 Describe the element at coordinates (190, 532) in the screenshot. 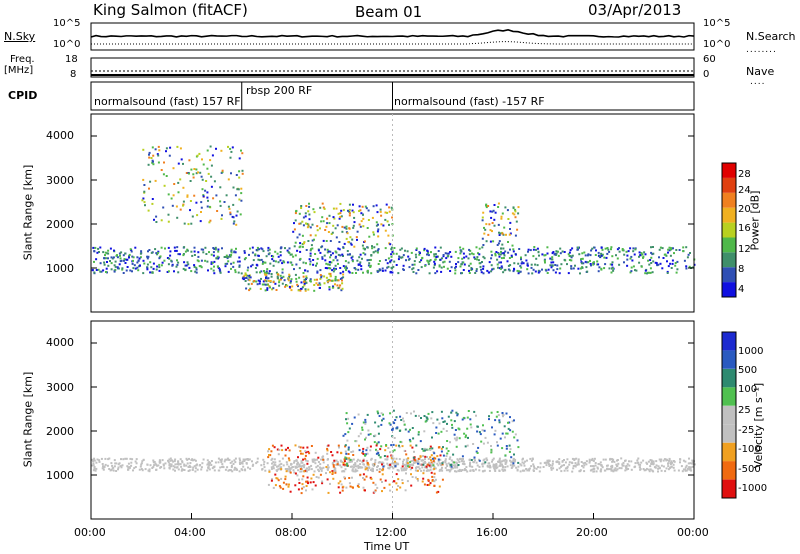

I see `xtick-1: 04:00` at that location.